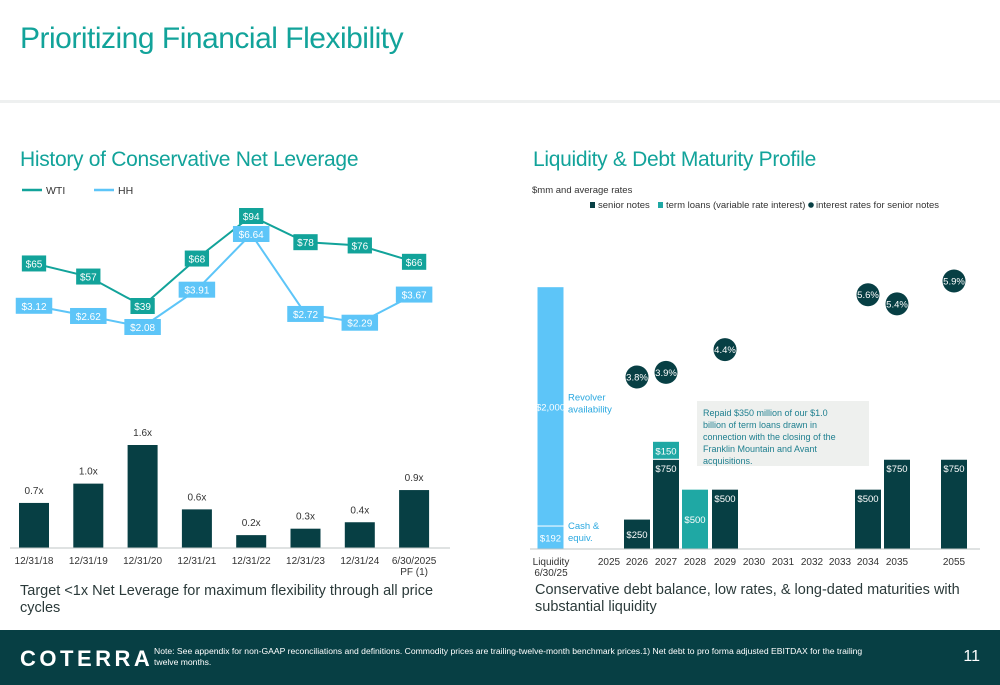 This screenshot has width=1000, height=685. Describe the element at coordinates (760, 425) in the screenshot. I see `annotation-text: billion of term loans drawn in` at that location.